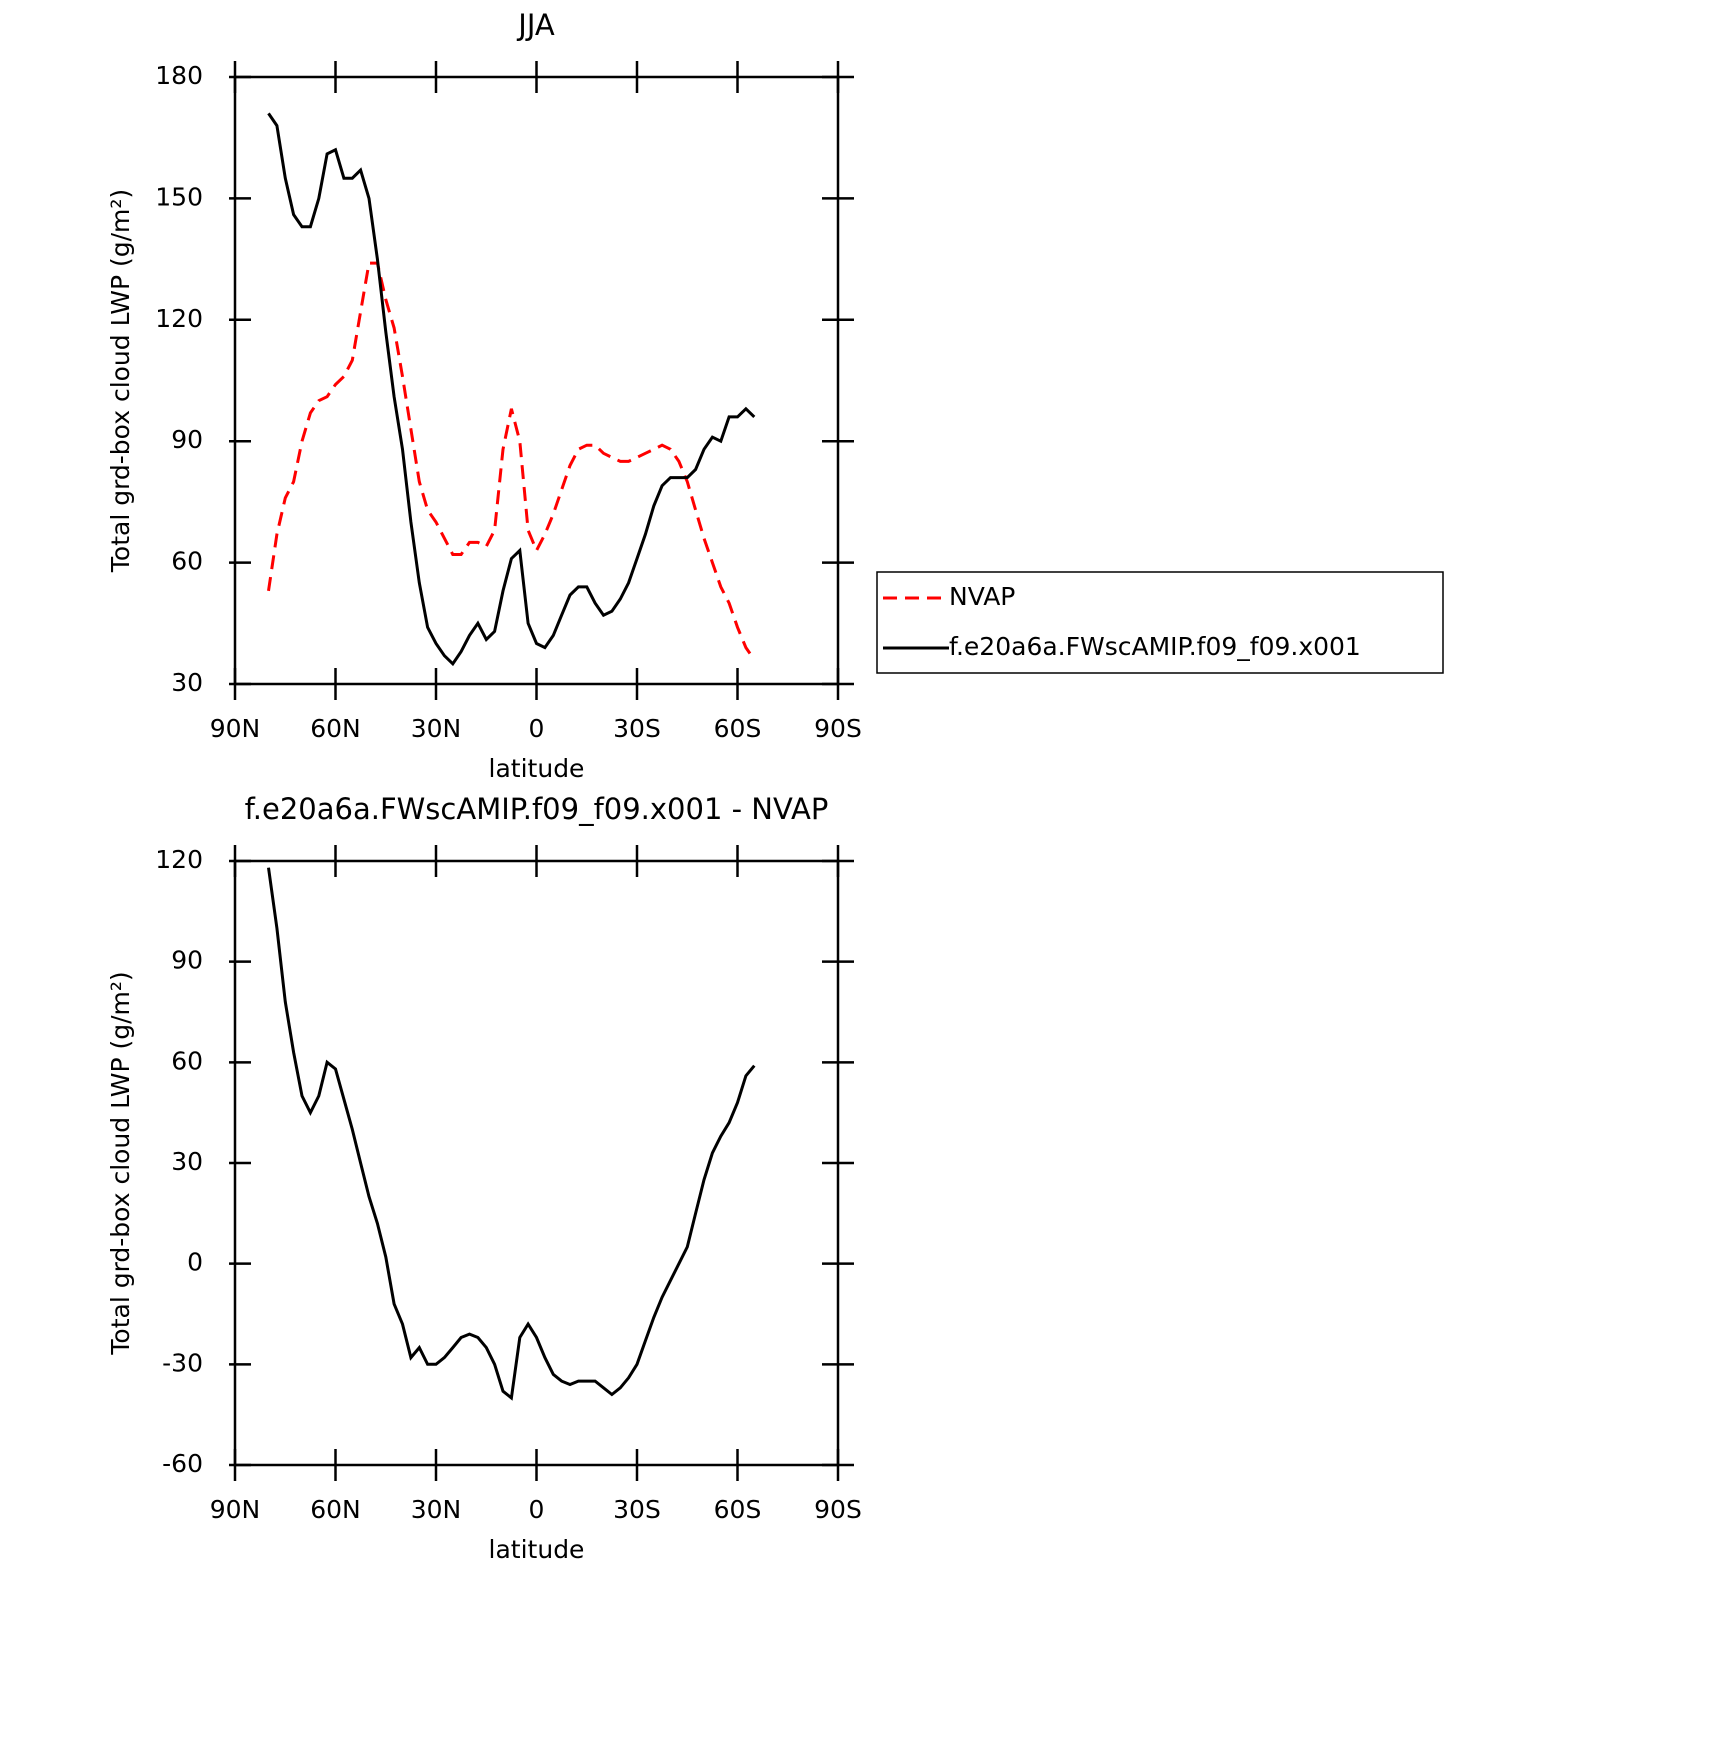  Describe the element at coordinates (182, 1463) in the screenshot. I see `y-tick-label: -60` at that location.